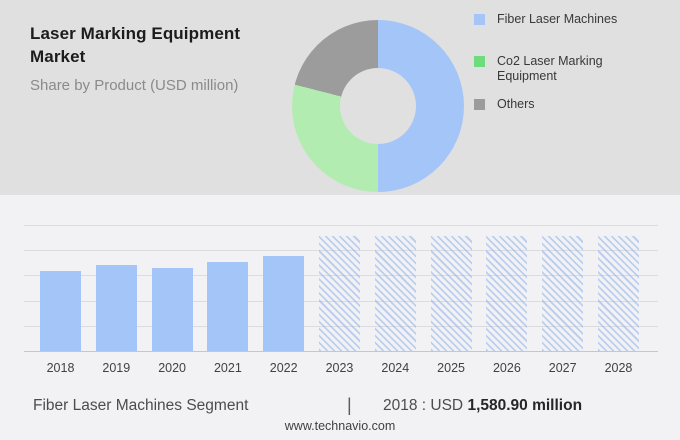 The width and height of the screenshot is (680, 440). Describe the element at coordinates (339, 368) in the screenshot. I see `year-label: 2023` at that location.